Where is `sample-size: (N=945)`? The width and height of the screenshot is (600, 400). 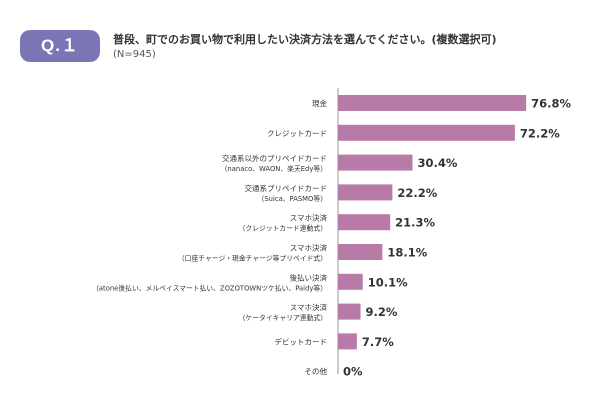
sample-size: (N=945) is located at coordinates (134, 54).